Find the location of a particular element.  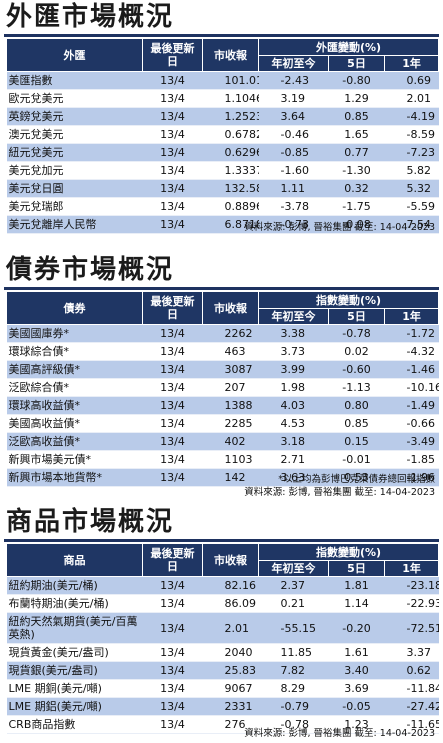

row-5d-change: 0.80 is located at coordinates (356, 405).